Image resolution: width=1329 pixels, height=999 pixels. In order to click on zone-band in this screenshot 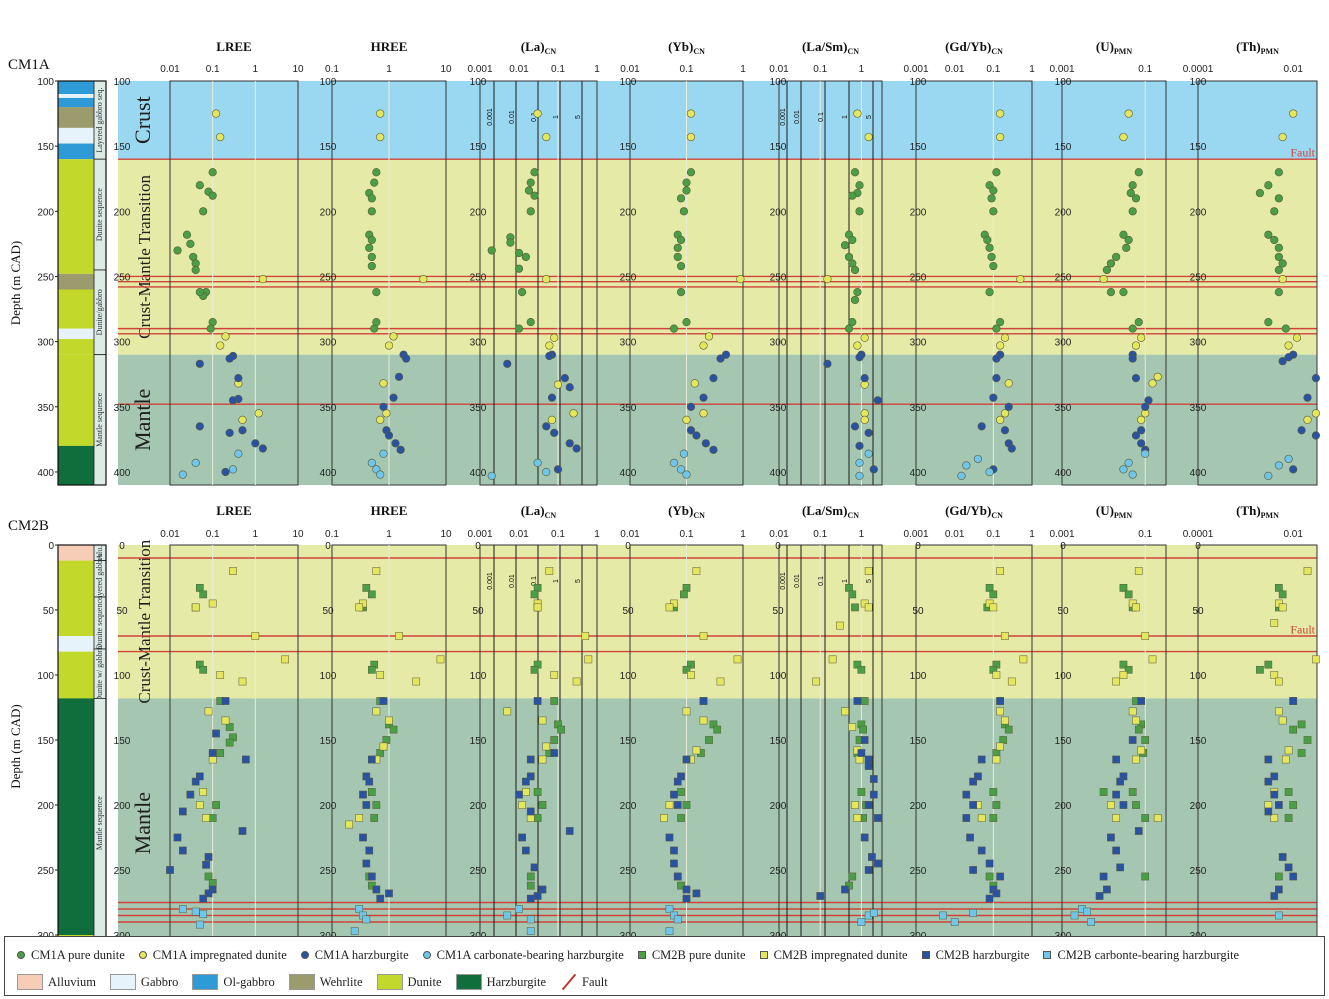, I will do `click(717, 419)`.